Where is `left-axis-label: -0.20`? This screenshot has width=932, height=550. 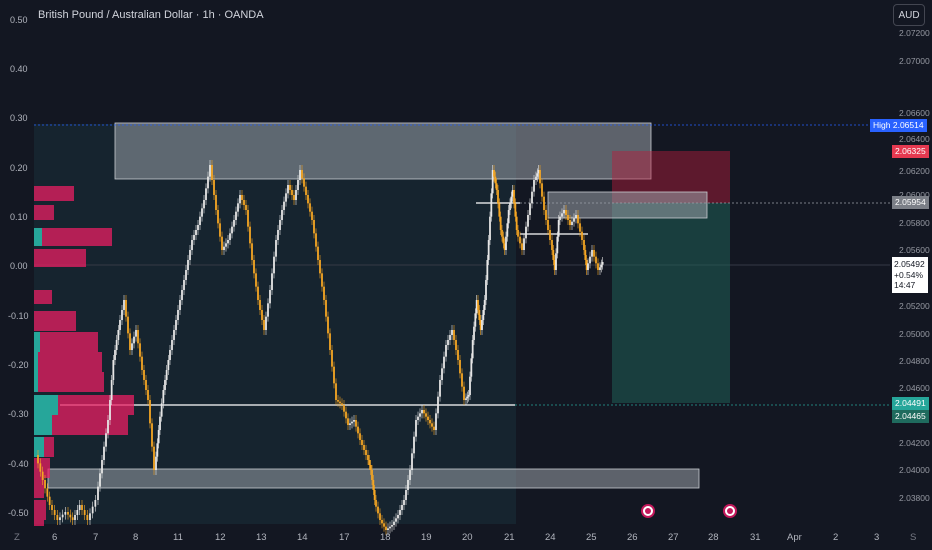
left-axis-label: -0.20 is located at coordinates (18, 365).